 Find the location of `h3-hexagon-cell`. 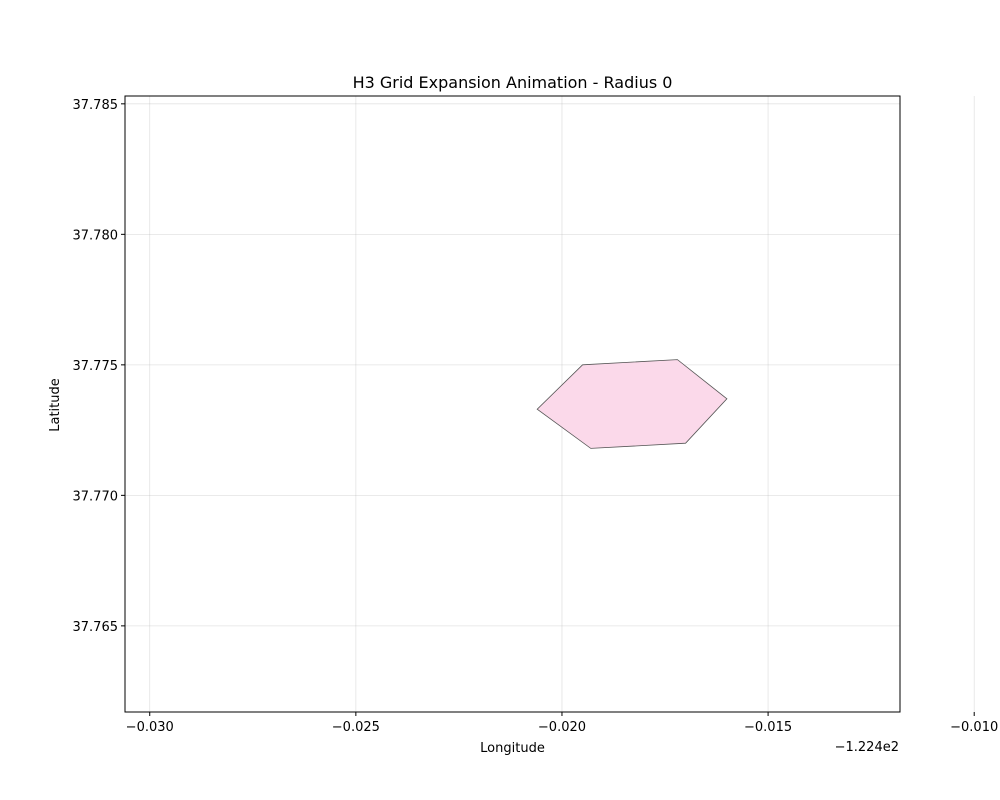

h3-hexagon-cell is located at coordinates (632, 404).